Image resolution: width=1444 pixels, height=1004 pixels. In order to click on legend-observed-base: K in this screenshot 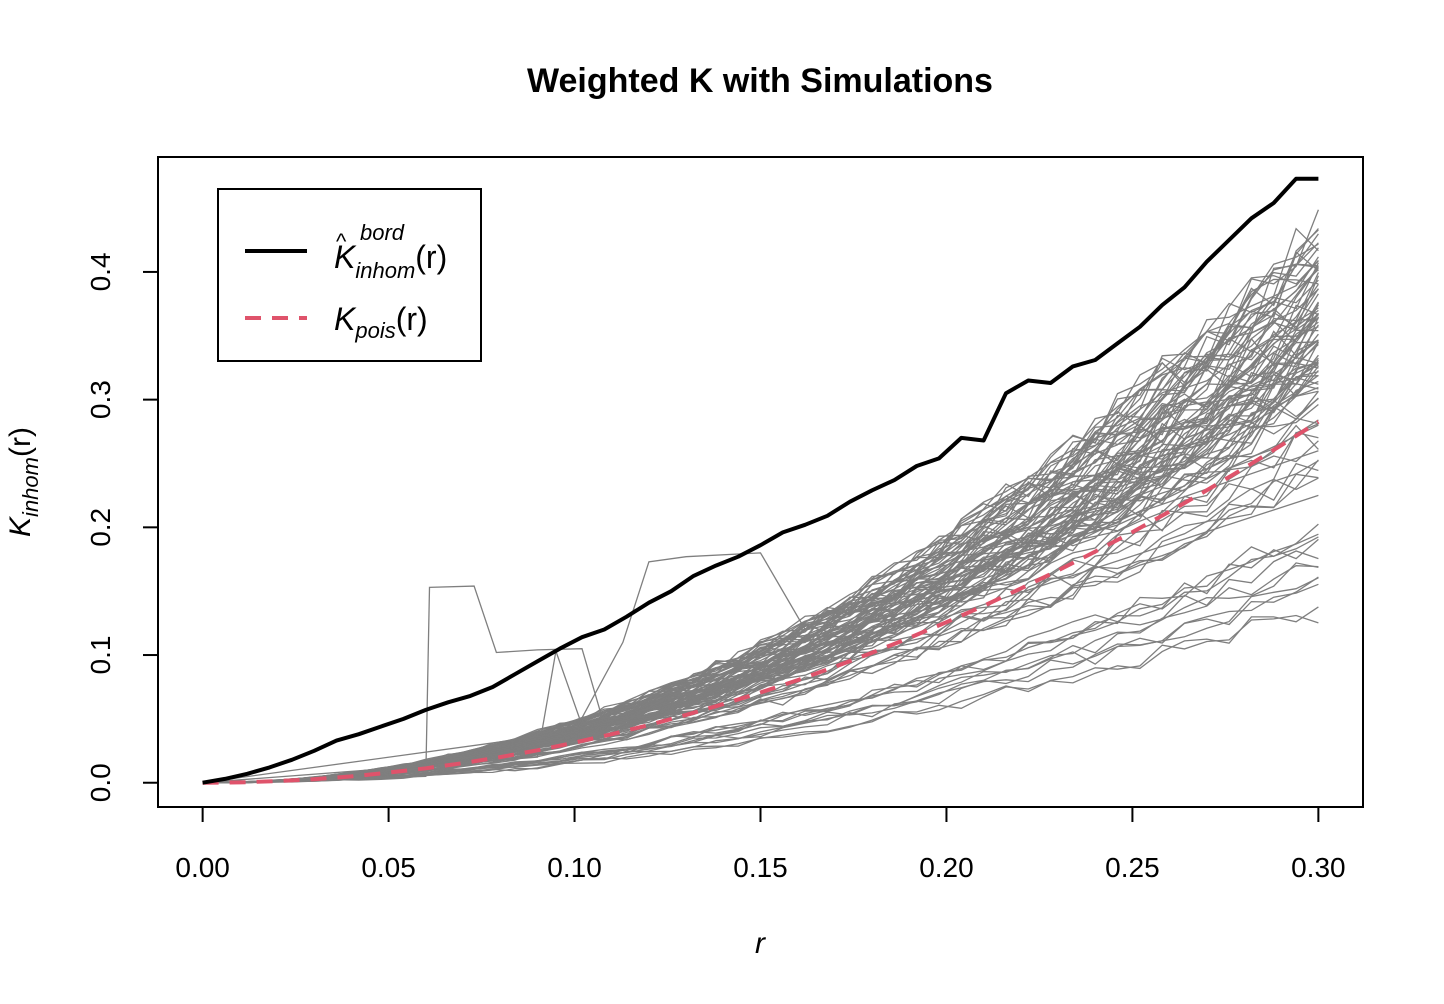, I will do `click(345, 257)`.